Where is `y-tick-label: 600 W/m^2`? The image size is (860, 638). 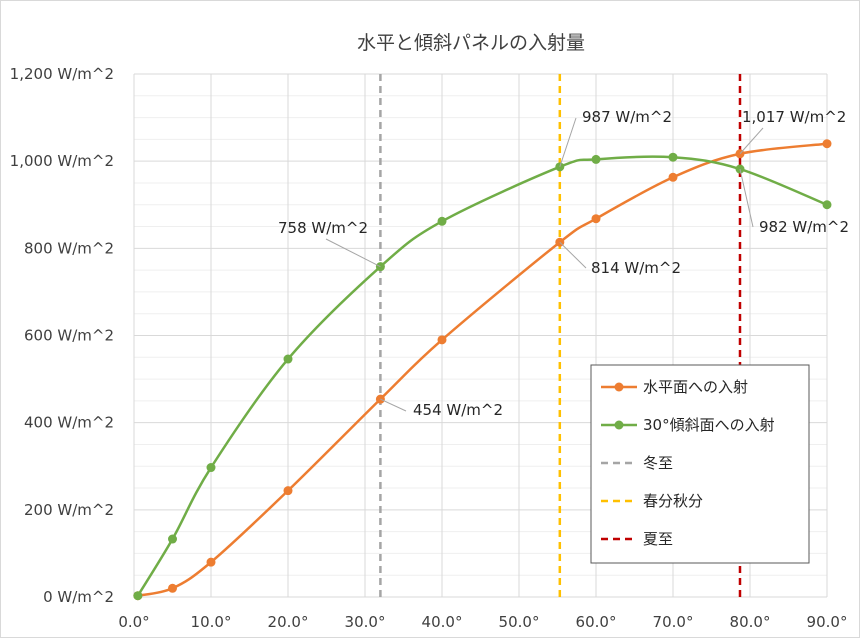 y-tick-label: 600 W/m^2 is located at coordinates (69, 336).